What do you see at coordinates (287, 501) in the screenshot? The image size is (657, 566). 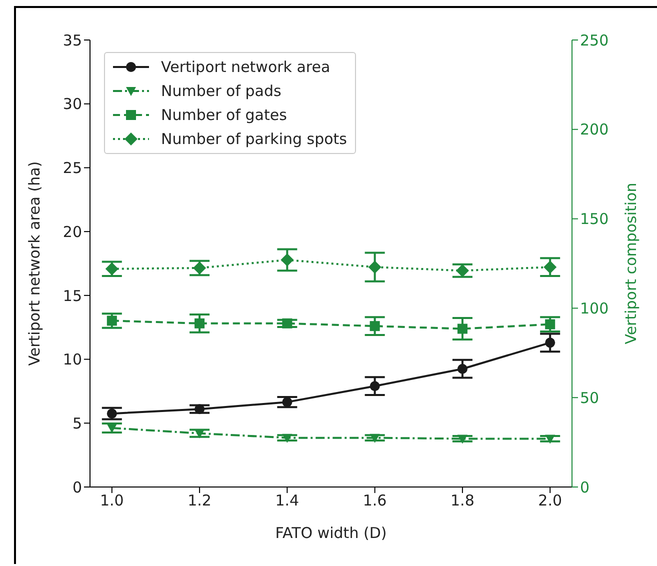 I see `x-tick-label: 1.4` at bounding box center [287, 501].